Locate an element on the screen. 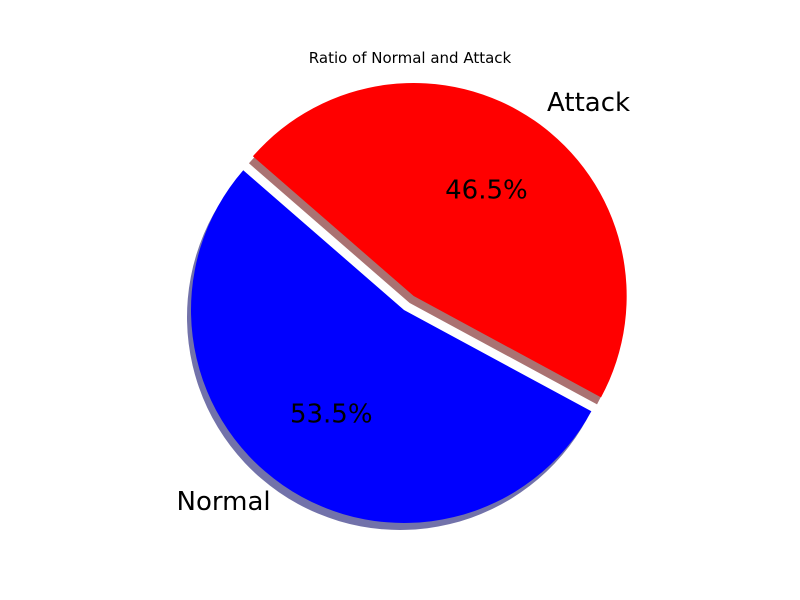 Image resolution: width=800 pixels, height=600 pixels. normal-percent-label: 53.5% is located at coordinates (331, 415).